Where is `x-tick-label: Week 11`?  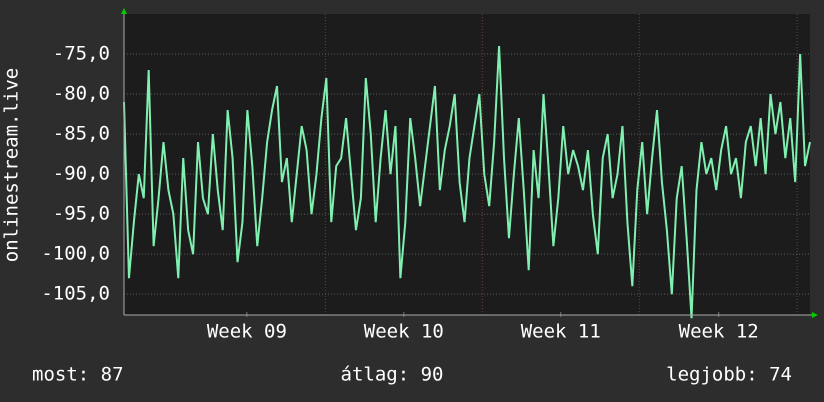
x-tick-label: Week 11 is located at coordinates (561, 332).